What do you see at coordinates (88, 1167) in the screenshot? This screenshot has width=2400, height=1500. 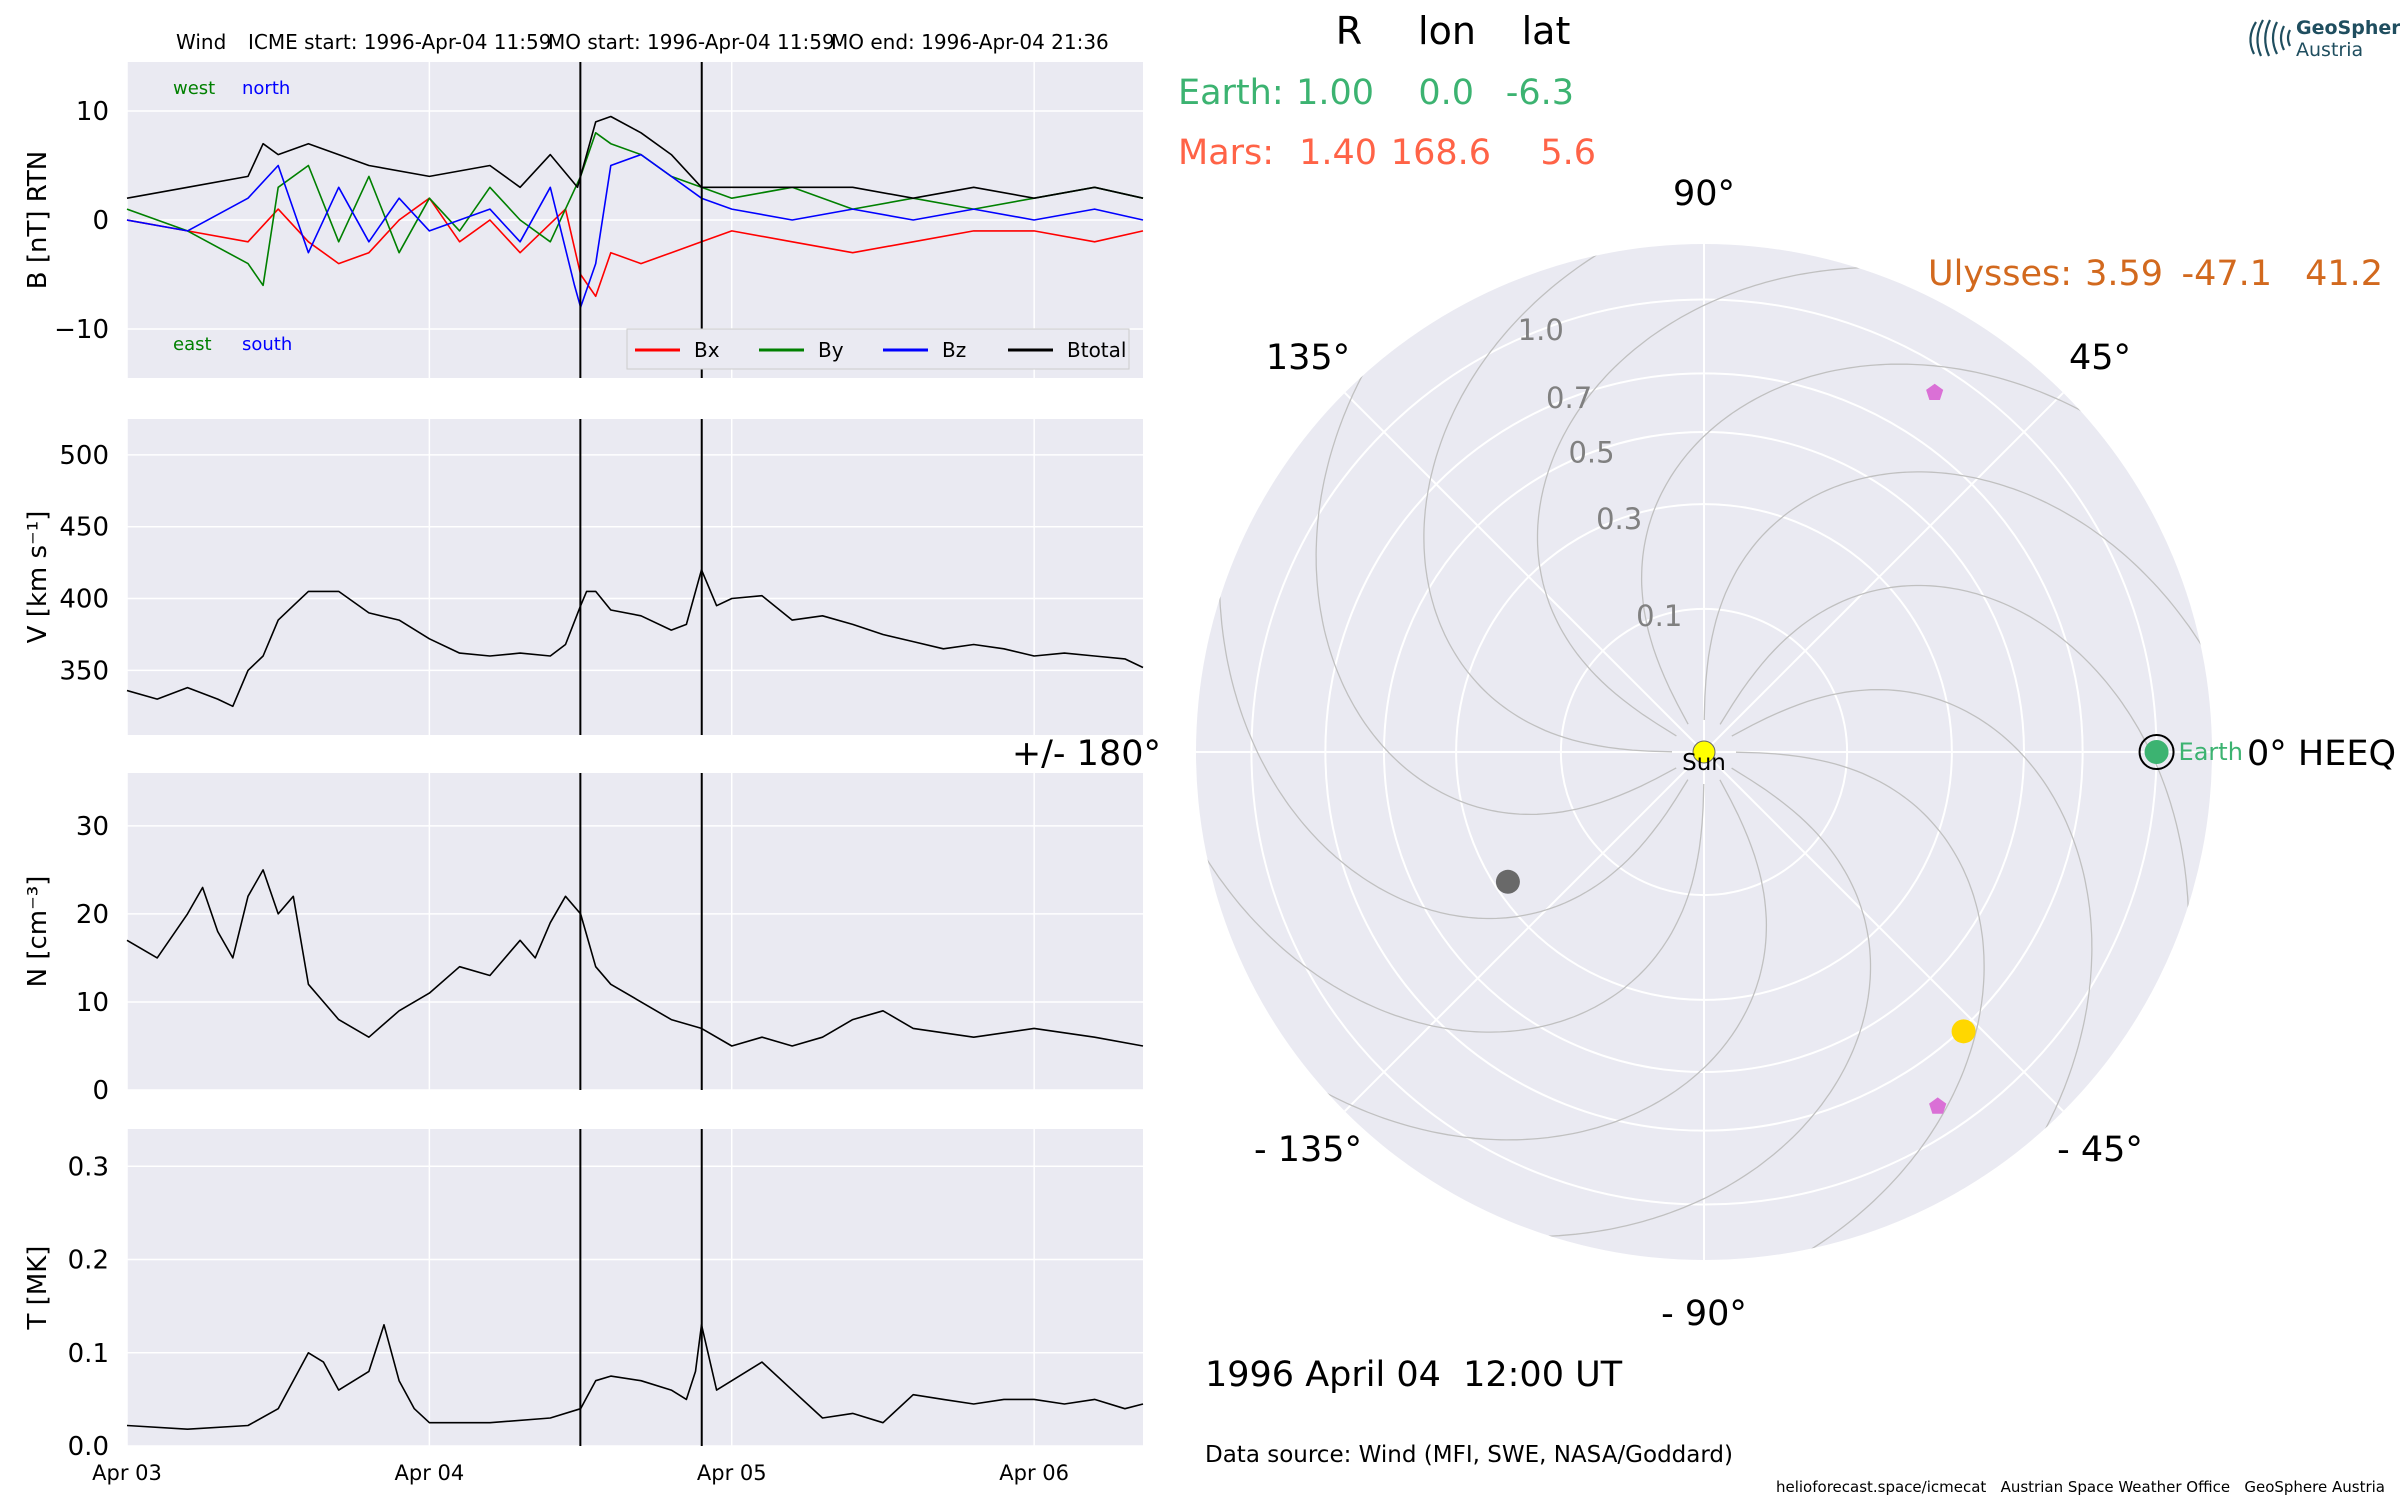 I see `y-tick-label: 0.3` at bounding box center [88, 1167].